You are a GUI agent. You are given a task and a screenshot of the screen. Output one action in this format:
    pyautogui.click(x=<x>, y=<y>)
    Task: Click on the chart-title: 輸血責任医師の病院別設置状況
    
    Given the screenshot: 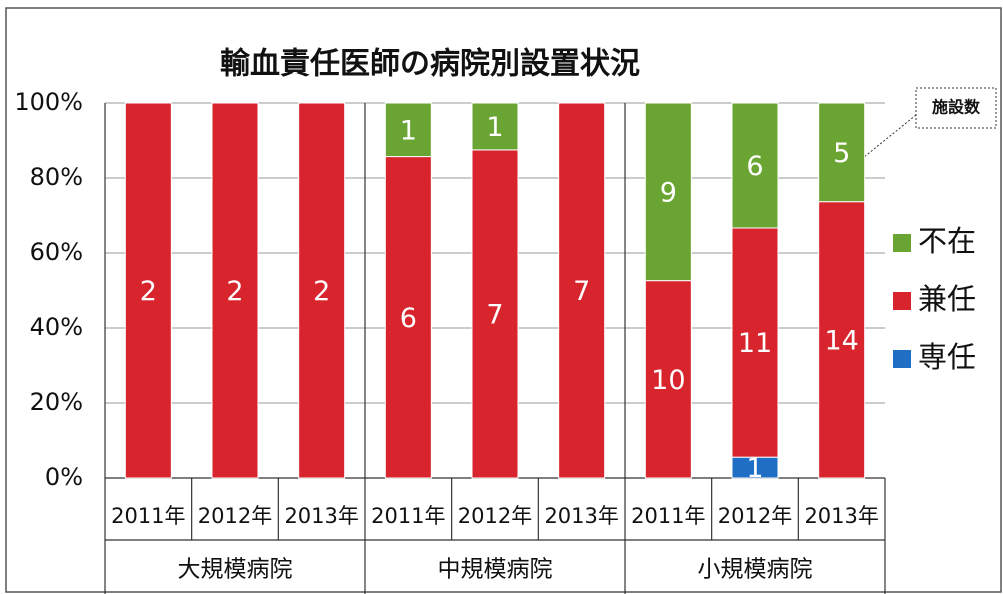 What is the action you would take?
    pyautogui.click(x=430, y=64)
    